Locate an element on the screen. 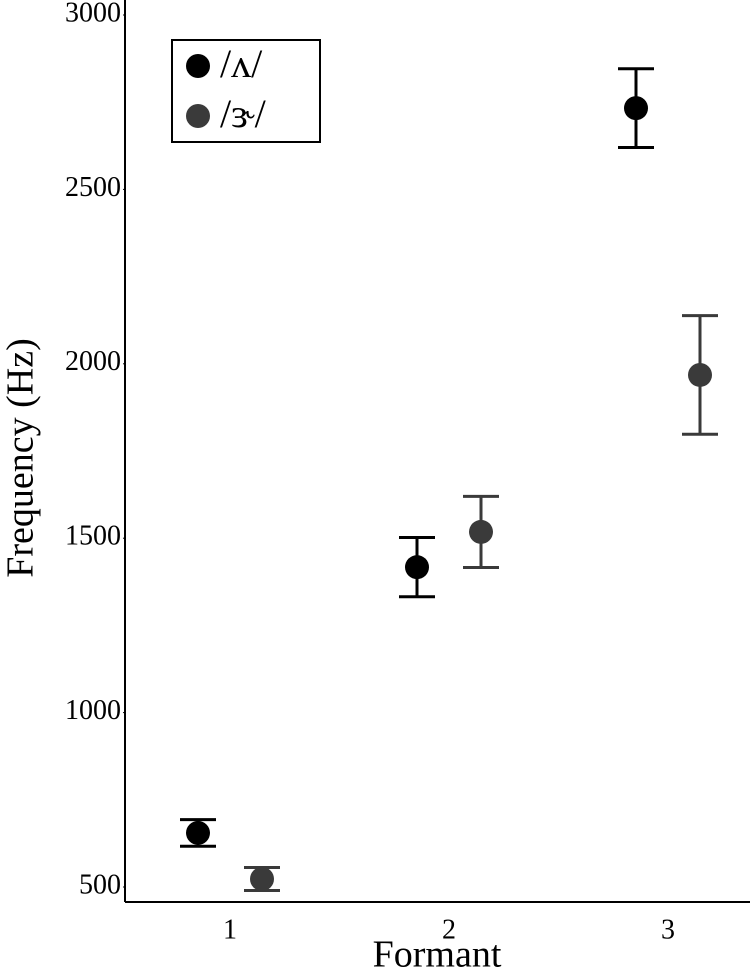 The image size is (750, 976). y-tick-label: 3000 is located at coordinates (93, 14).